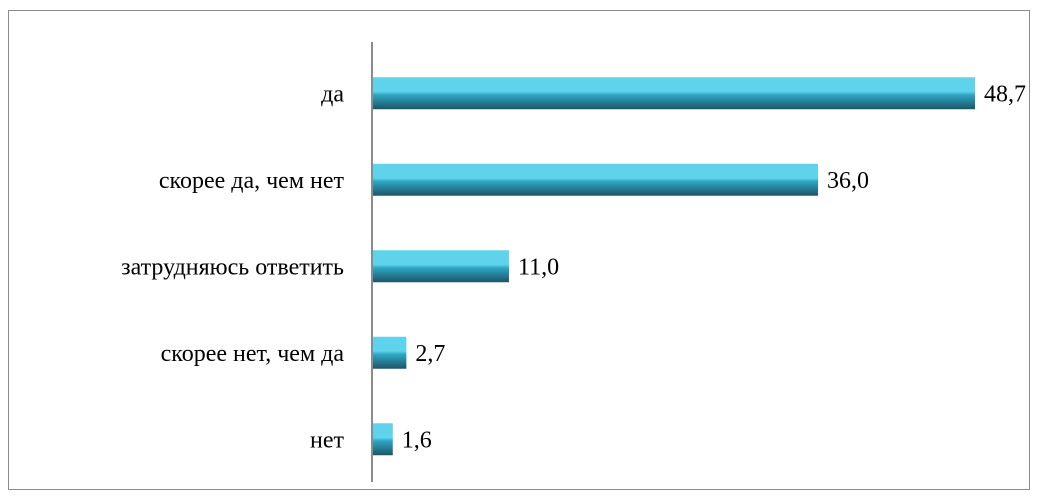  I want to click on category-label-1: скорее да, чем нет, so click(252, 181).